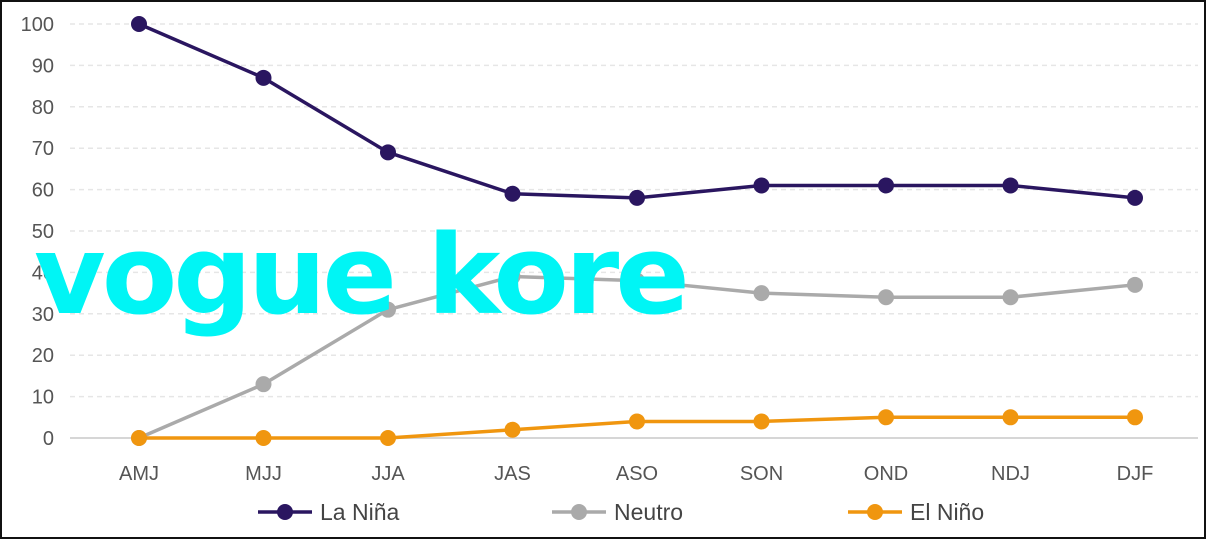  I want to click on x-tick-label: SON, so click(761, 474).